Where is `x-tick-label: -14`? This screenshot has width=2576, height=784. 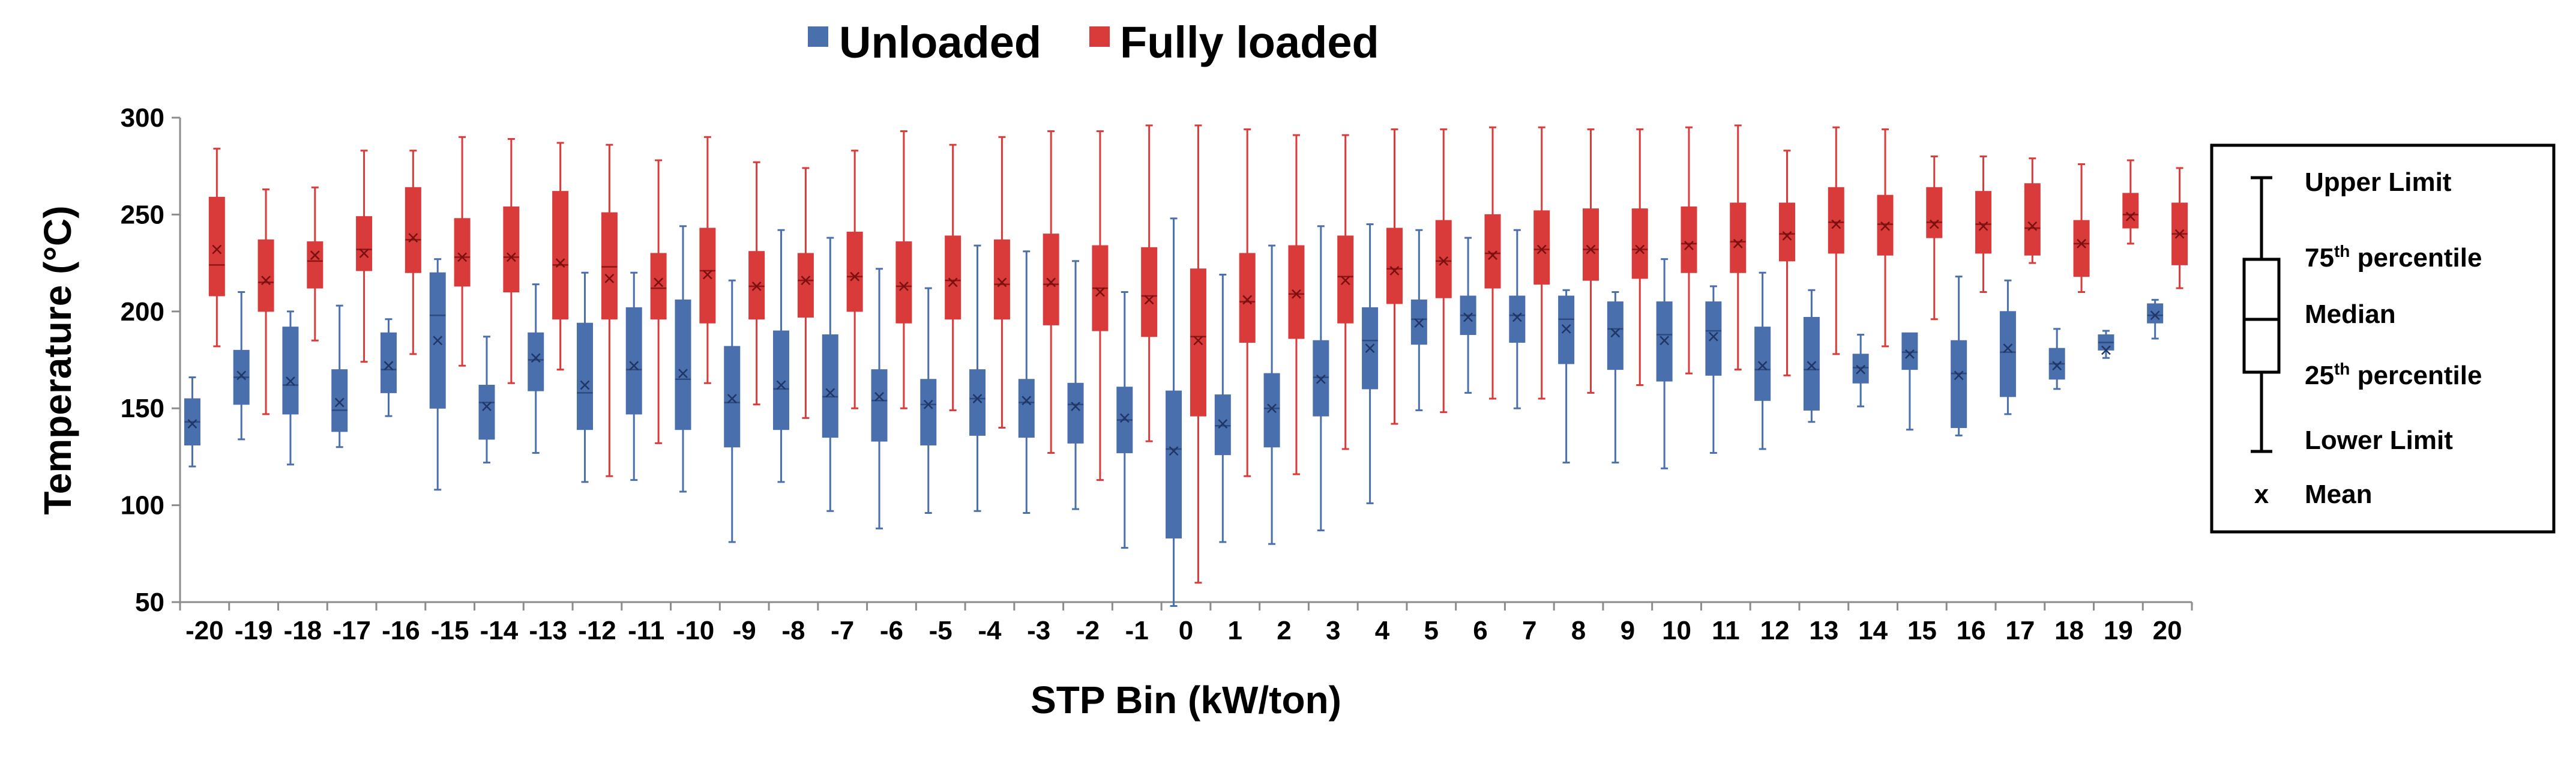
x-tick-label: -14 is located at coordinates (499, 630).